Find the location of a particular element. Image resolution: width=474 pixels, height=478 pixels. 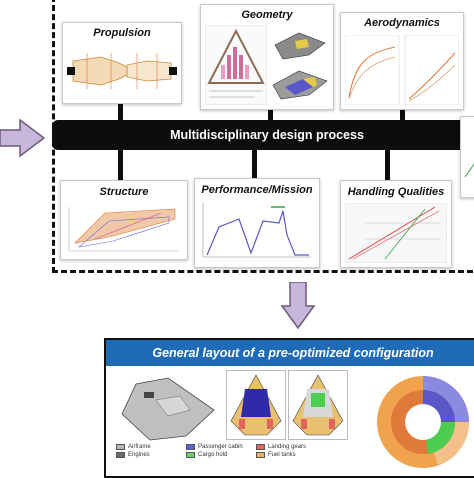

aero-curves-plot is located at coordinates (402, 70).